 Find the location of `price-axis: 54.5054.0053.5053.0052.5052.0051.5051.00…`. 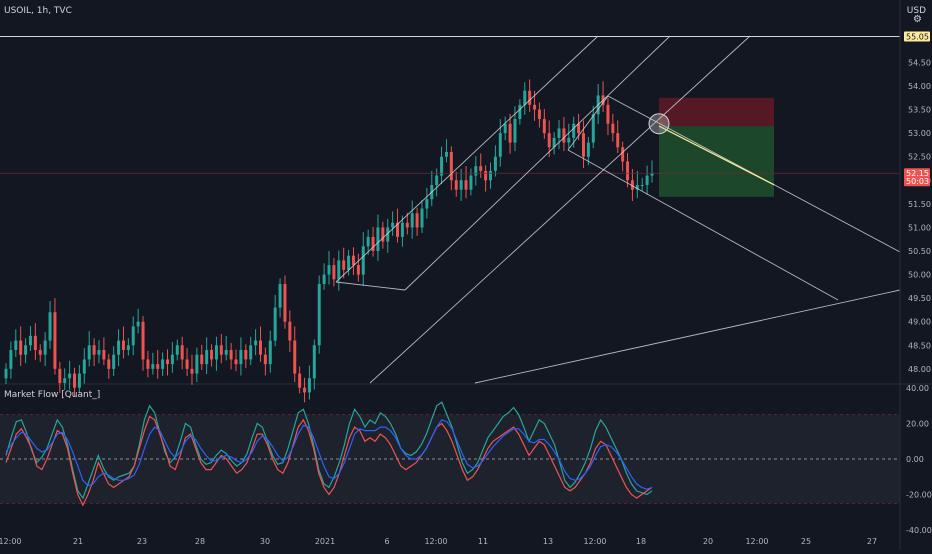

price-axis: 54.5054.0053.5053.0052.5052.0051.5051.00… is located at coordinates (915, 275).